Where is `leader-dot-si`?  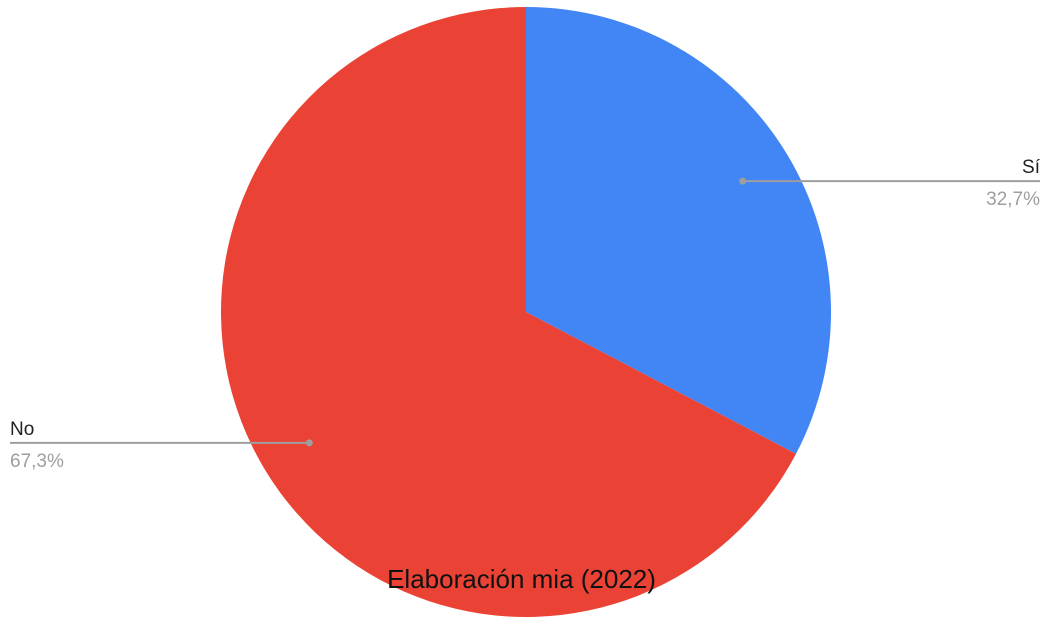
leader-dot-si is located at coordinates (743, 181).